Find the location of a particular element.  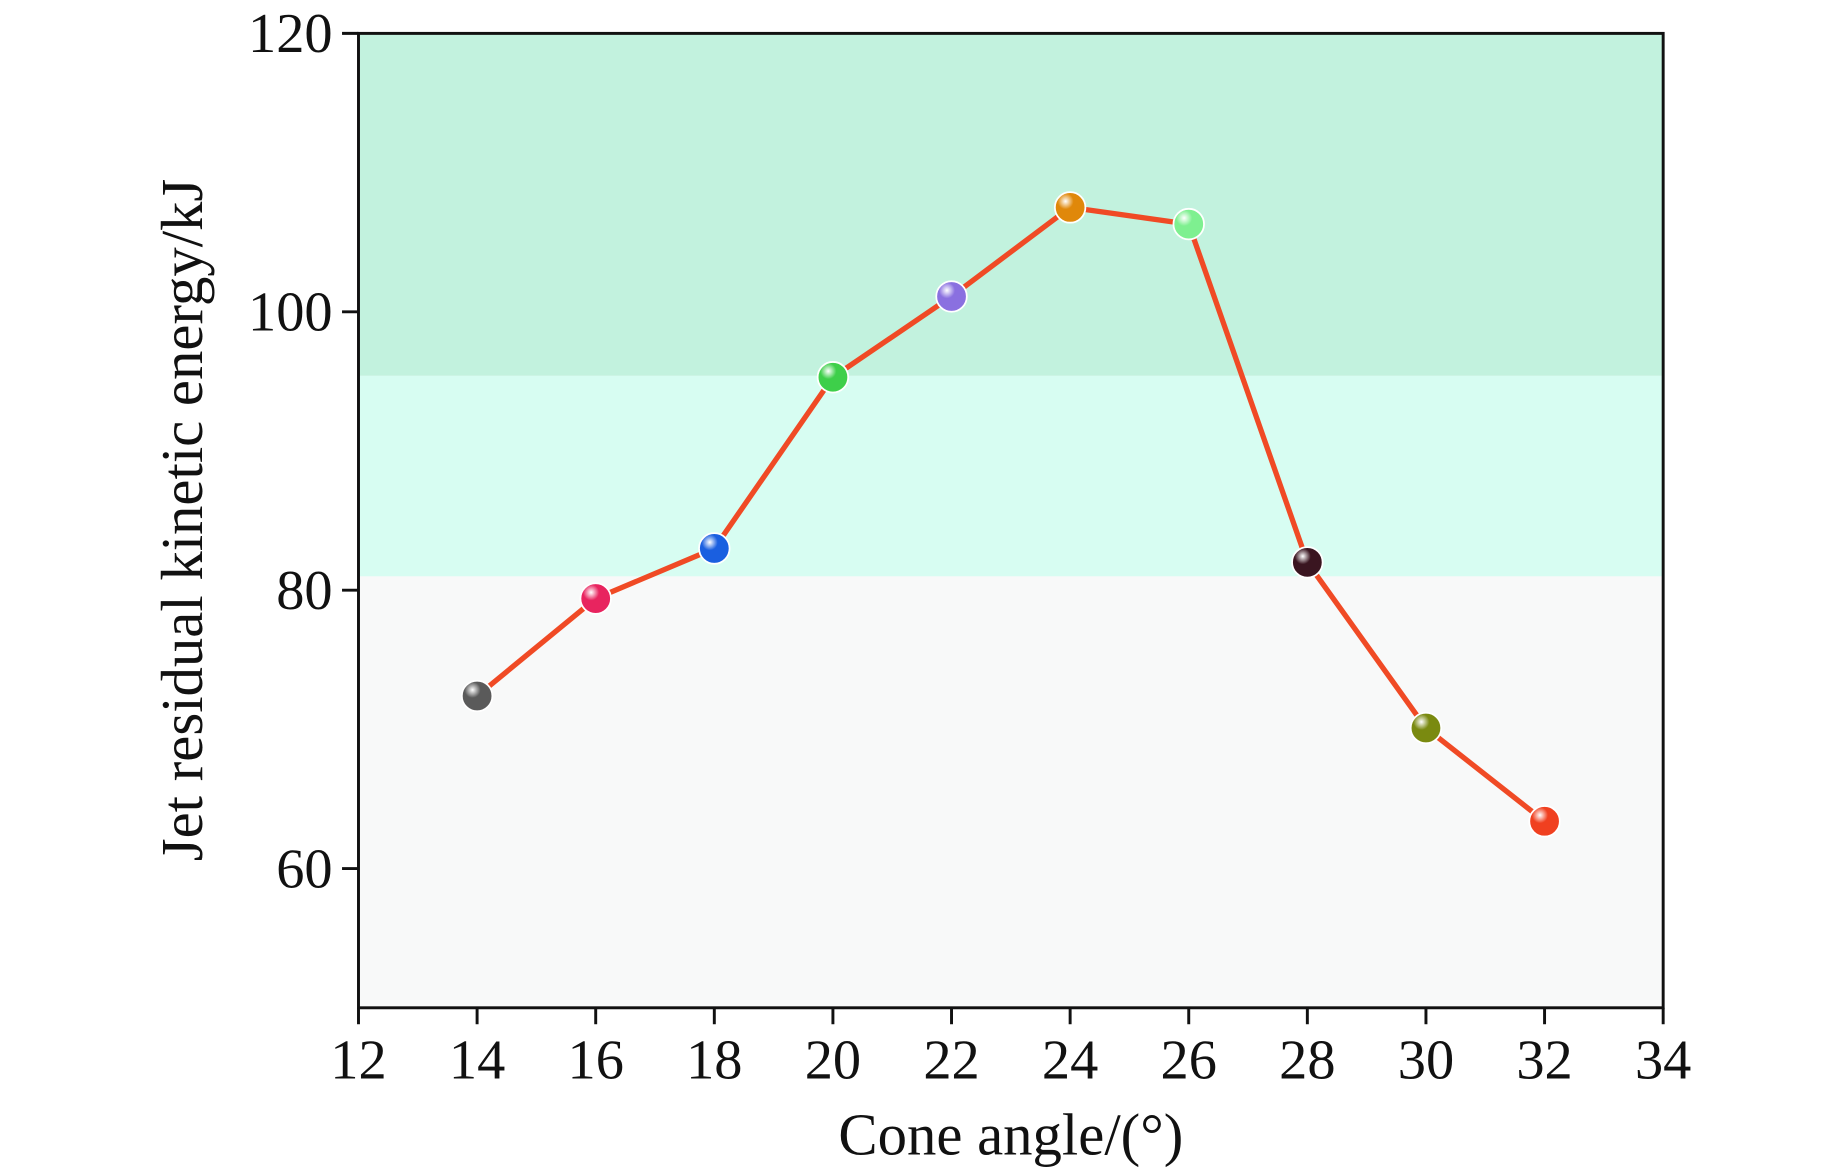

x-tick-label: 14 is located at coordinates (477, 1060).